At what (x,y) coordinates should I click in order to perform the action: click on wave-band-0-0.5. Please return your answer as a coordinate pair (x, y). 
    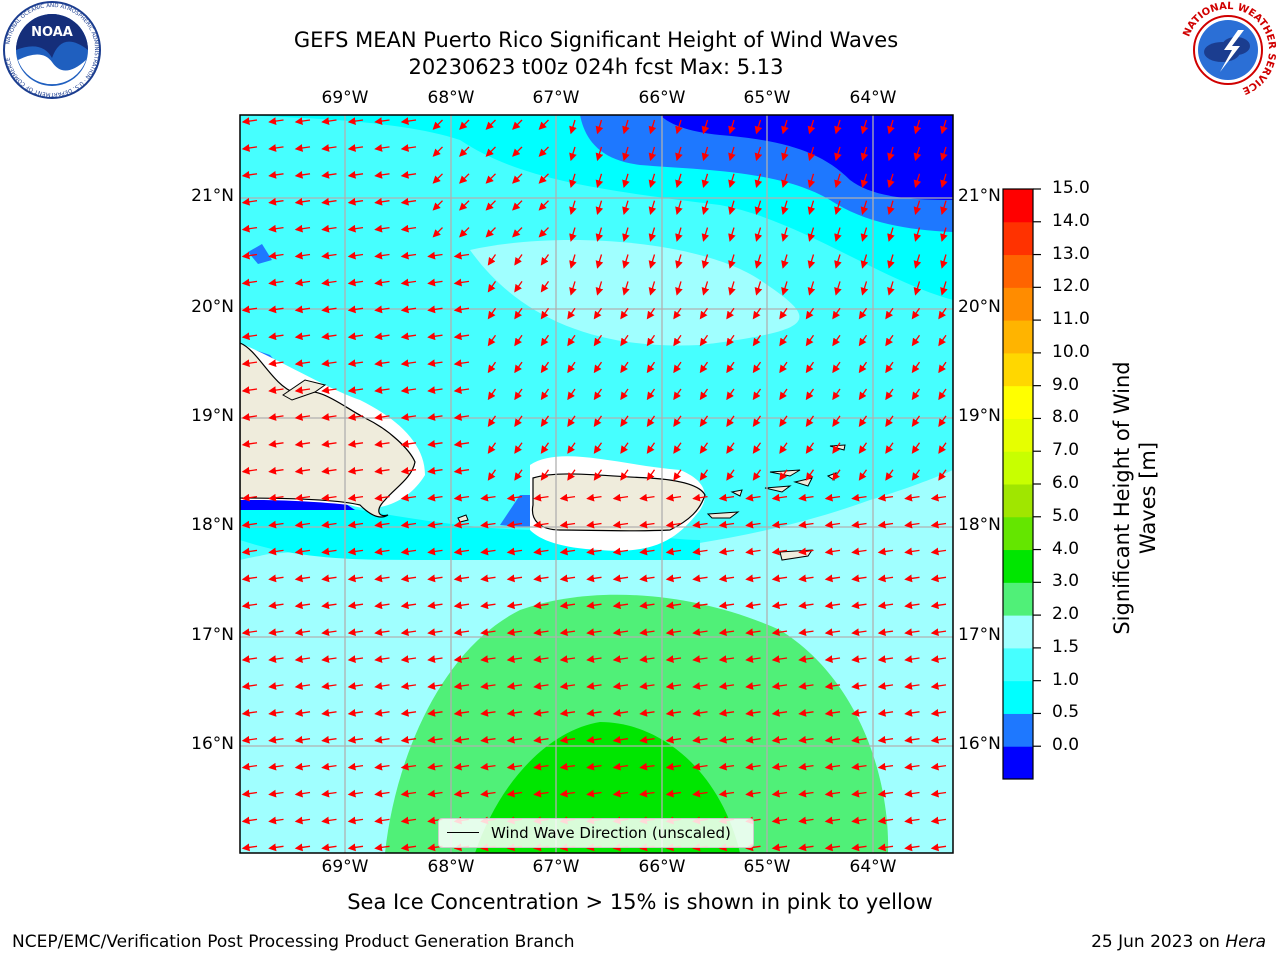
    Looking at the image, I should click on (806, 157).